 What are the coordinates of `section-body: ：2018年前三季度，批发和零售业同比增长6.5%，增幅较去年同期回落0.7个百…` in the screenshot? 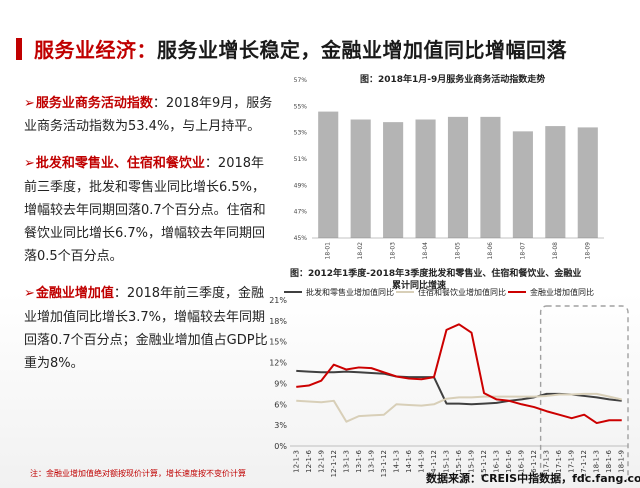 It's located at (145, 210).